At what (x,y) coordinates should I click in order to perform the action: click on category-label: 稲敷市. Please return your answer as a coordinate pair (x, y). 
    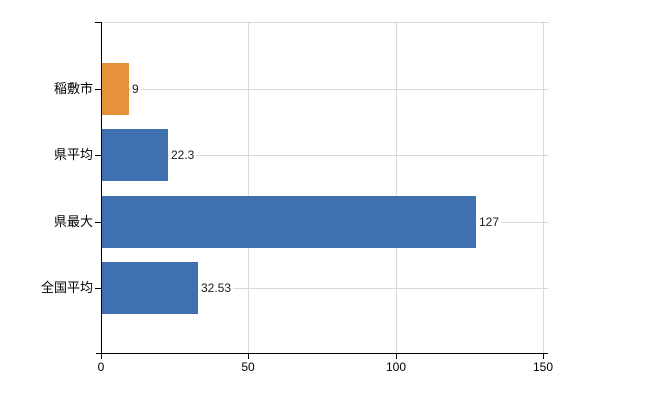
    Looking at the image, I should click on (73, 88).